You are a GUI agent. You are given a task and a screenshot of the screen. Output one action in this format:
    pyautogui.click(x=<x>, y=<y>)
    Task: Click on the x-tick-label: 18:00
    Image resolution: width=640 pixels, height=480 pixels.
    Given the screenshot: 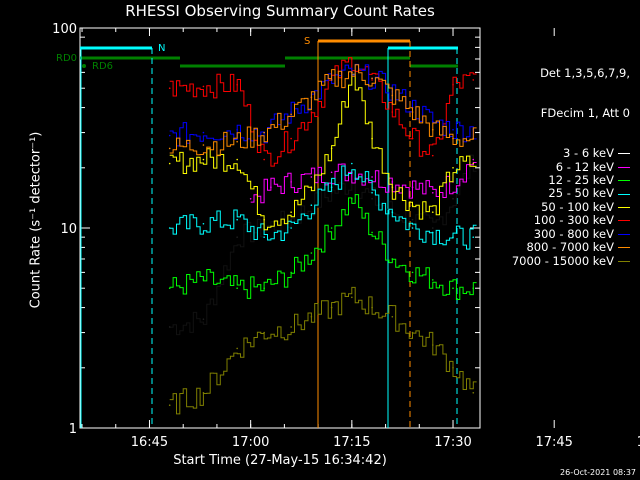 What is the action you would take?
    pyautogui.click(x=638, y=442)
    